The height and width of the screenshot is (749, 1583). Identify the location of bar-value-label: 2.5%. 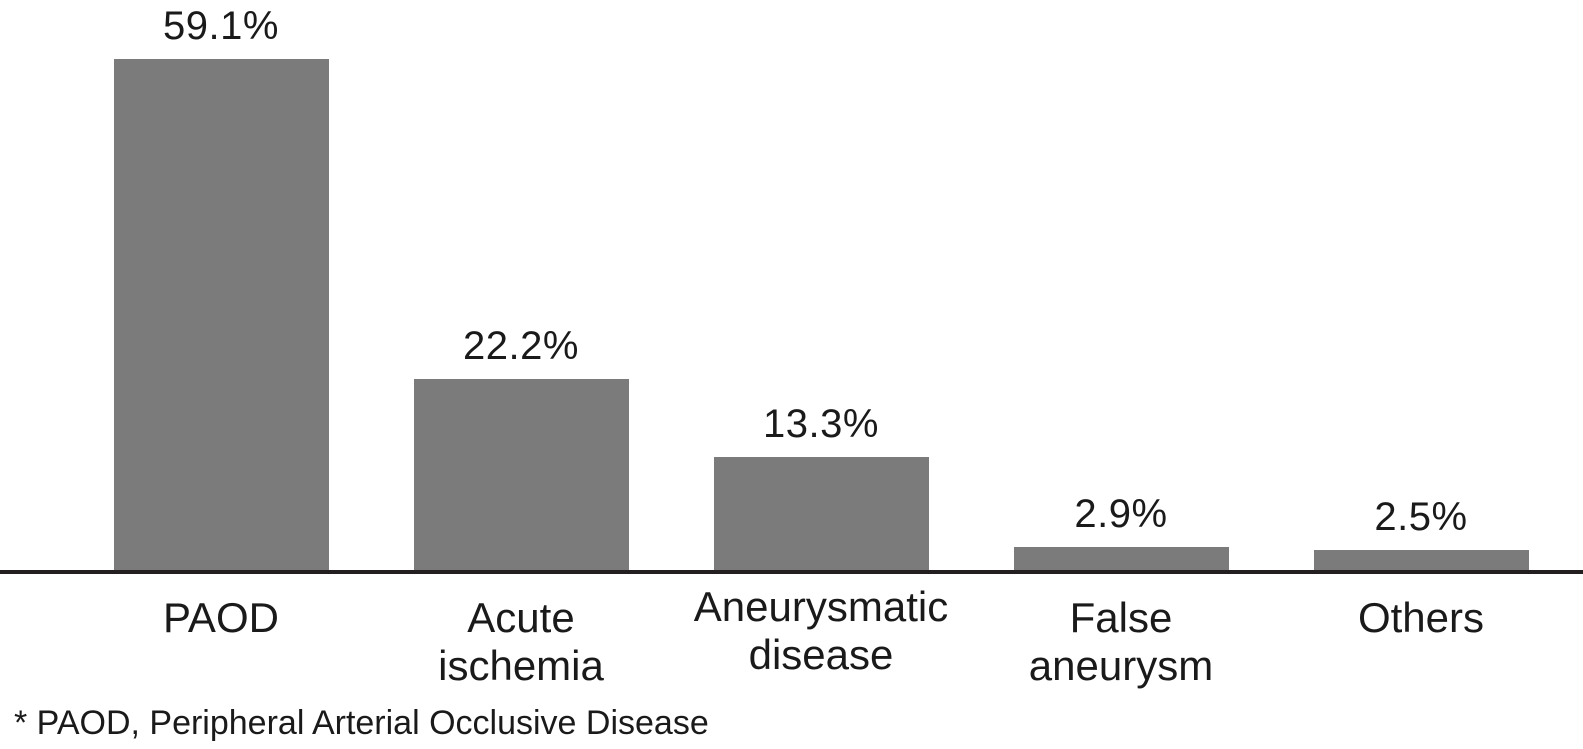
(1421, 517).